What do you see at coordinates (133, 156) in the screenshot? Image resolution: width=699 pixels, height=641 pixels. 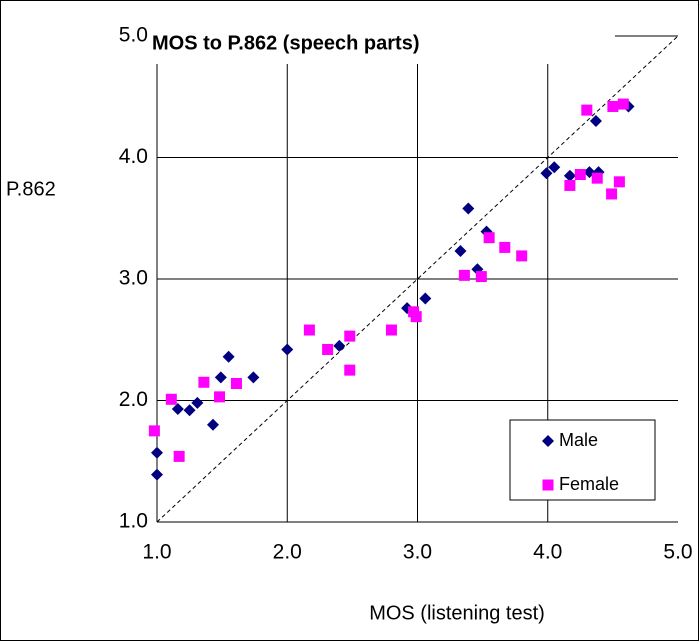 I see `y-tick-label: 4.0` at bounding box center [133, 156].